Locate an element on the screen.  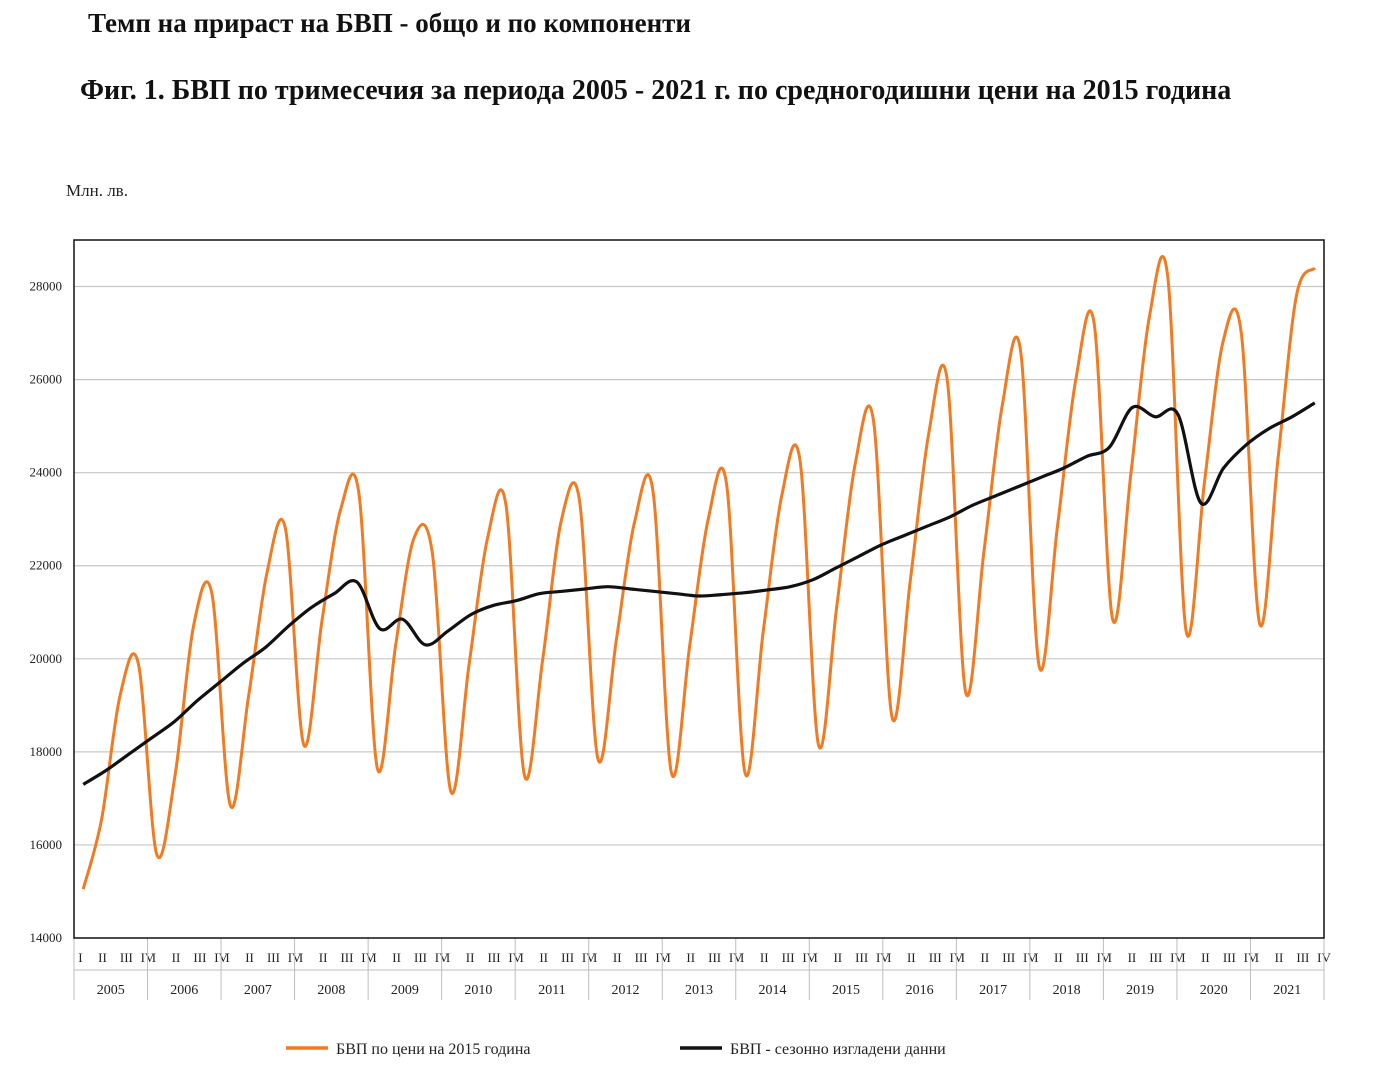
y-axis-unit-label: Млн. лв. is located at coordinates (97, 190).